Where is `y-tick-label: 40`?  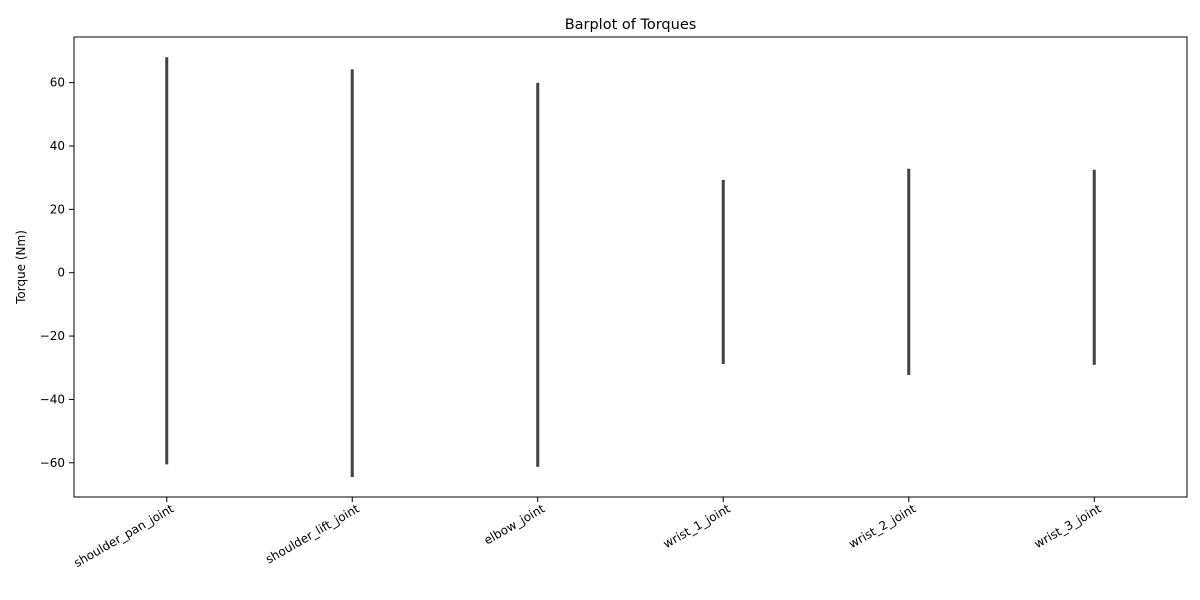 y-tick-label: 40 is located at coordinates (57, 146).